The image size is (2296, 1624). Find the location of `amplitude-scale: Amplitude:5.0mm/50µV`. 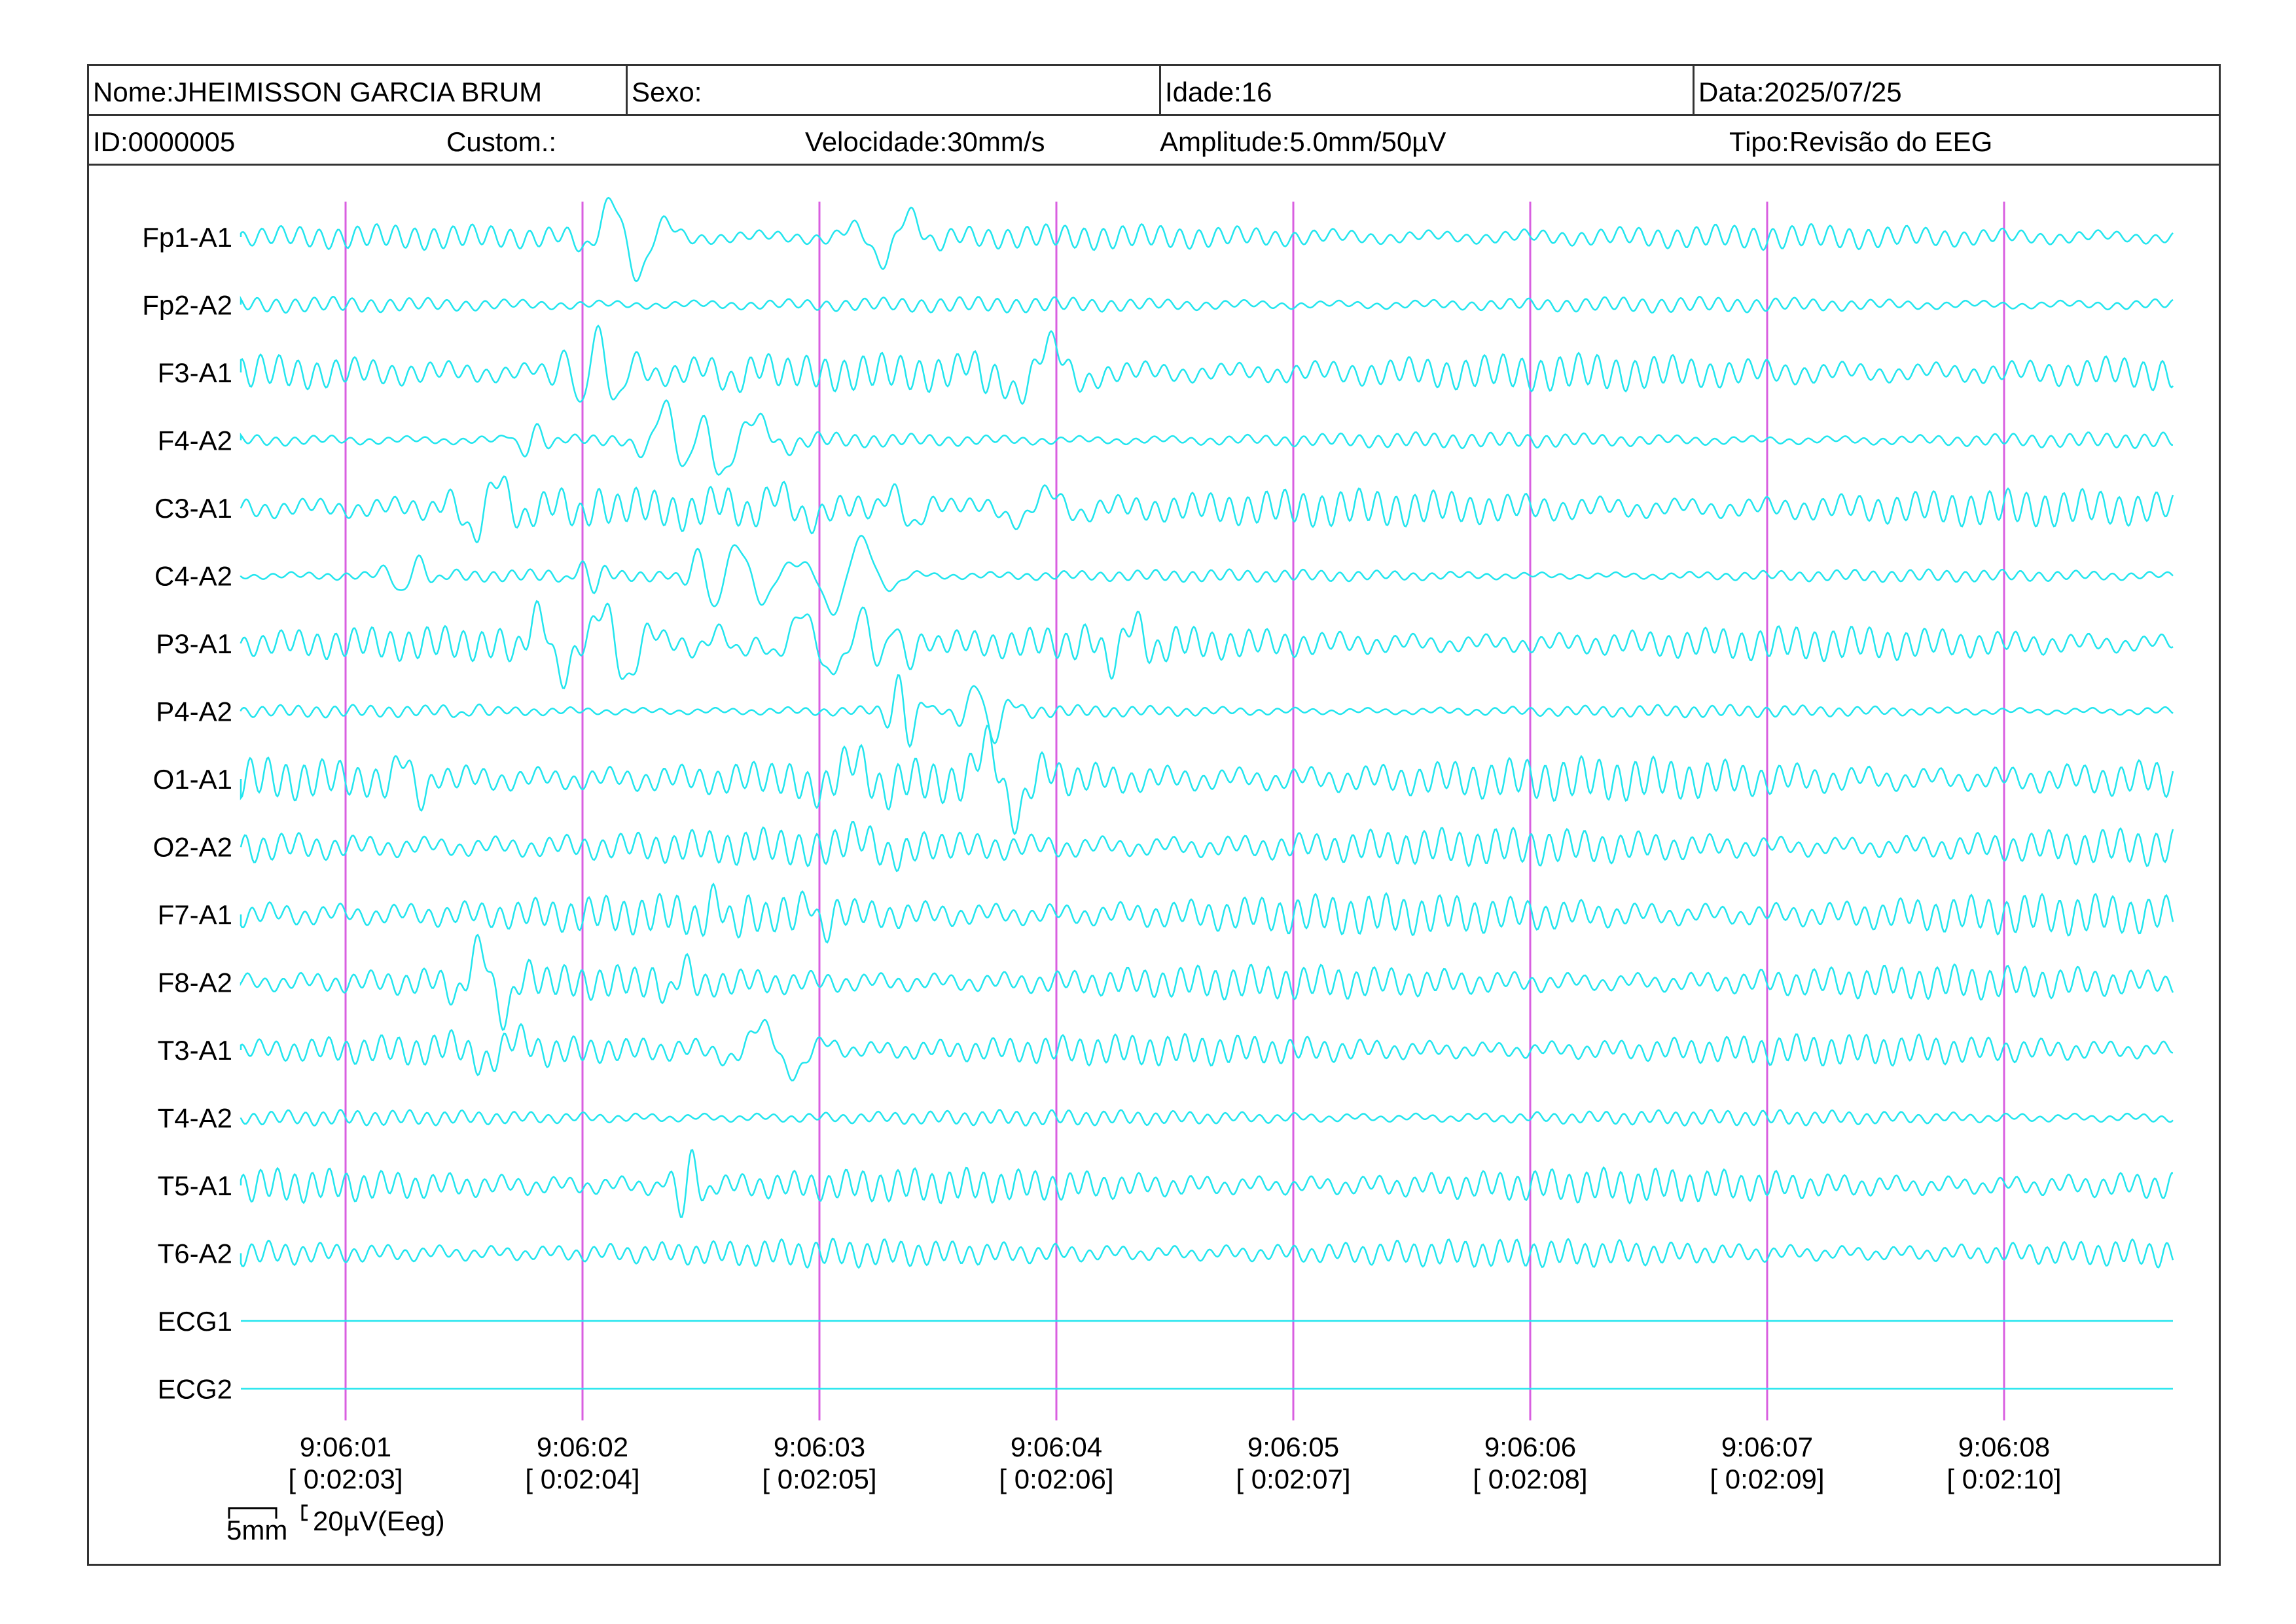

amplitude-scale: Amplitude:5.0mm/50µV is located at coordinates (1303, 141).